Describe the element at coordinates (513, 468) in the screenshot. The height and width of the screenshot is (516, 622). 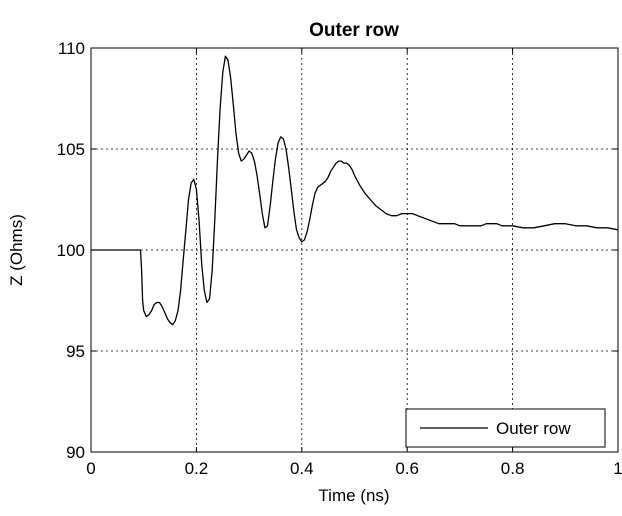
I see `x-tick-label: 0.8` at that location.